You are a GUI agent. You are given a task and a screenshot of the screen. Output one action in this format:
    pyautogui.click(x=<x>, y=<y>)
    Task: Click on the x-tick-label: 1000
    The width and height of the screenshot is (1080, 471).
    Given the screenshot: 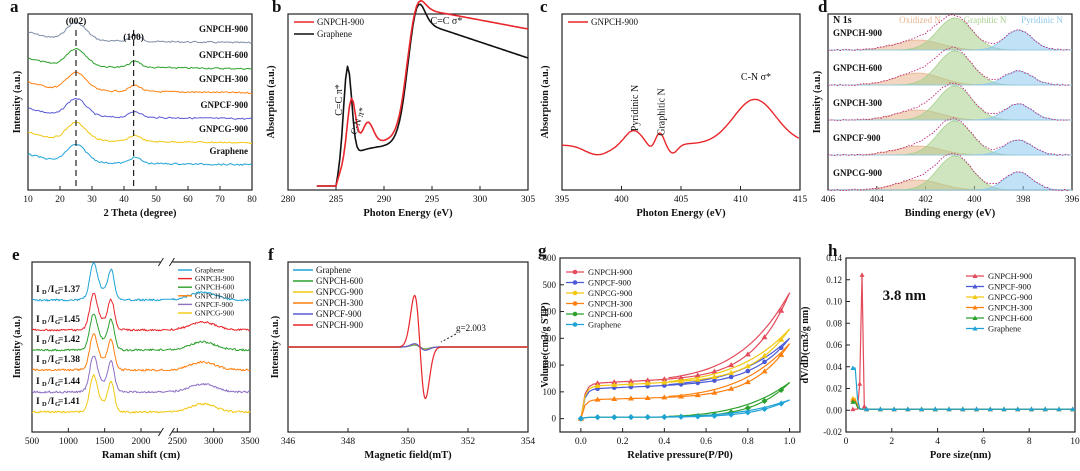 What is the action you would take?
    pyautogui.click(x=68, y=442)
    